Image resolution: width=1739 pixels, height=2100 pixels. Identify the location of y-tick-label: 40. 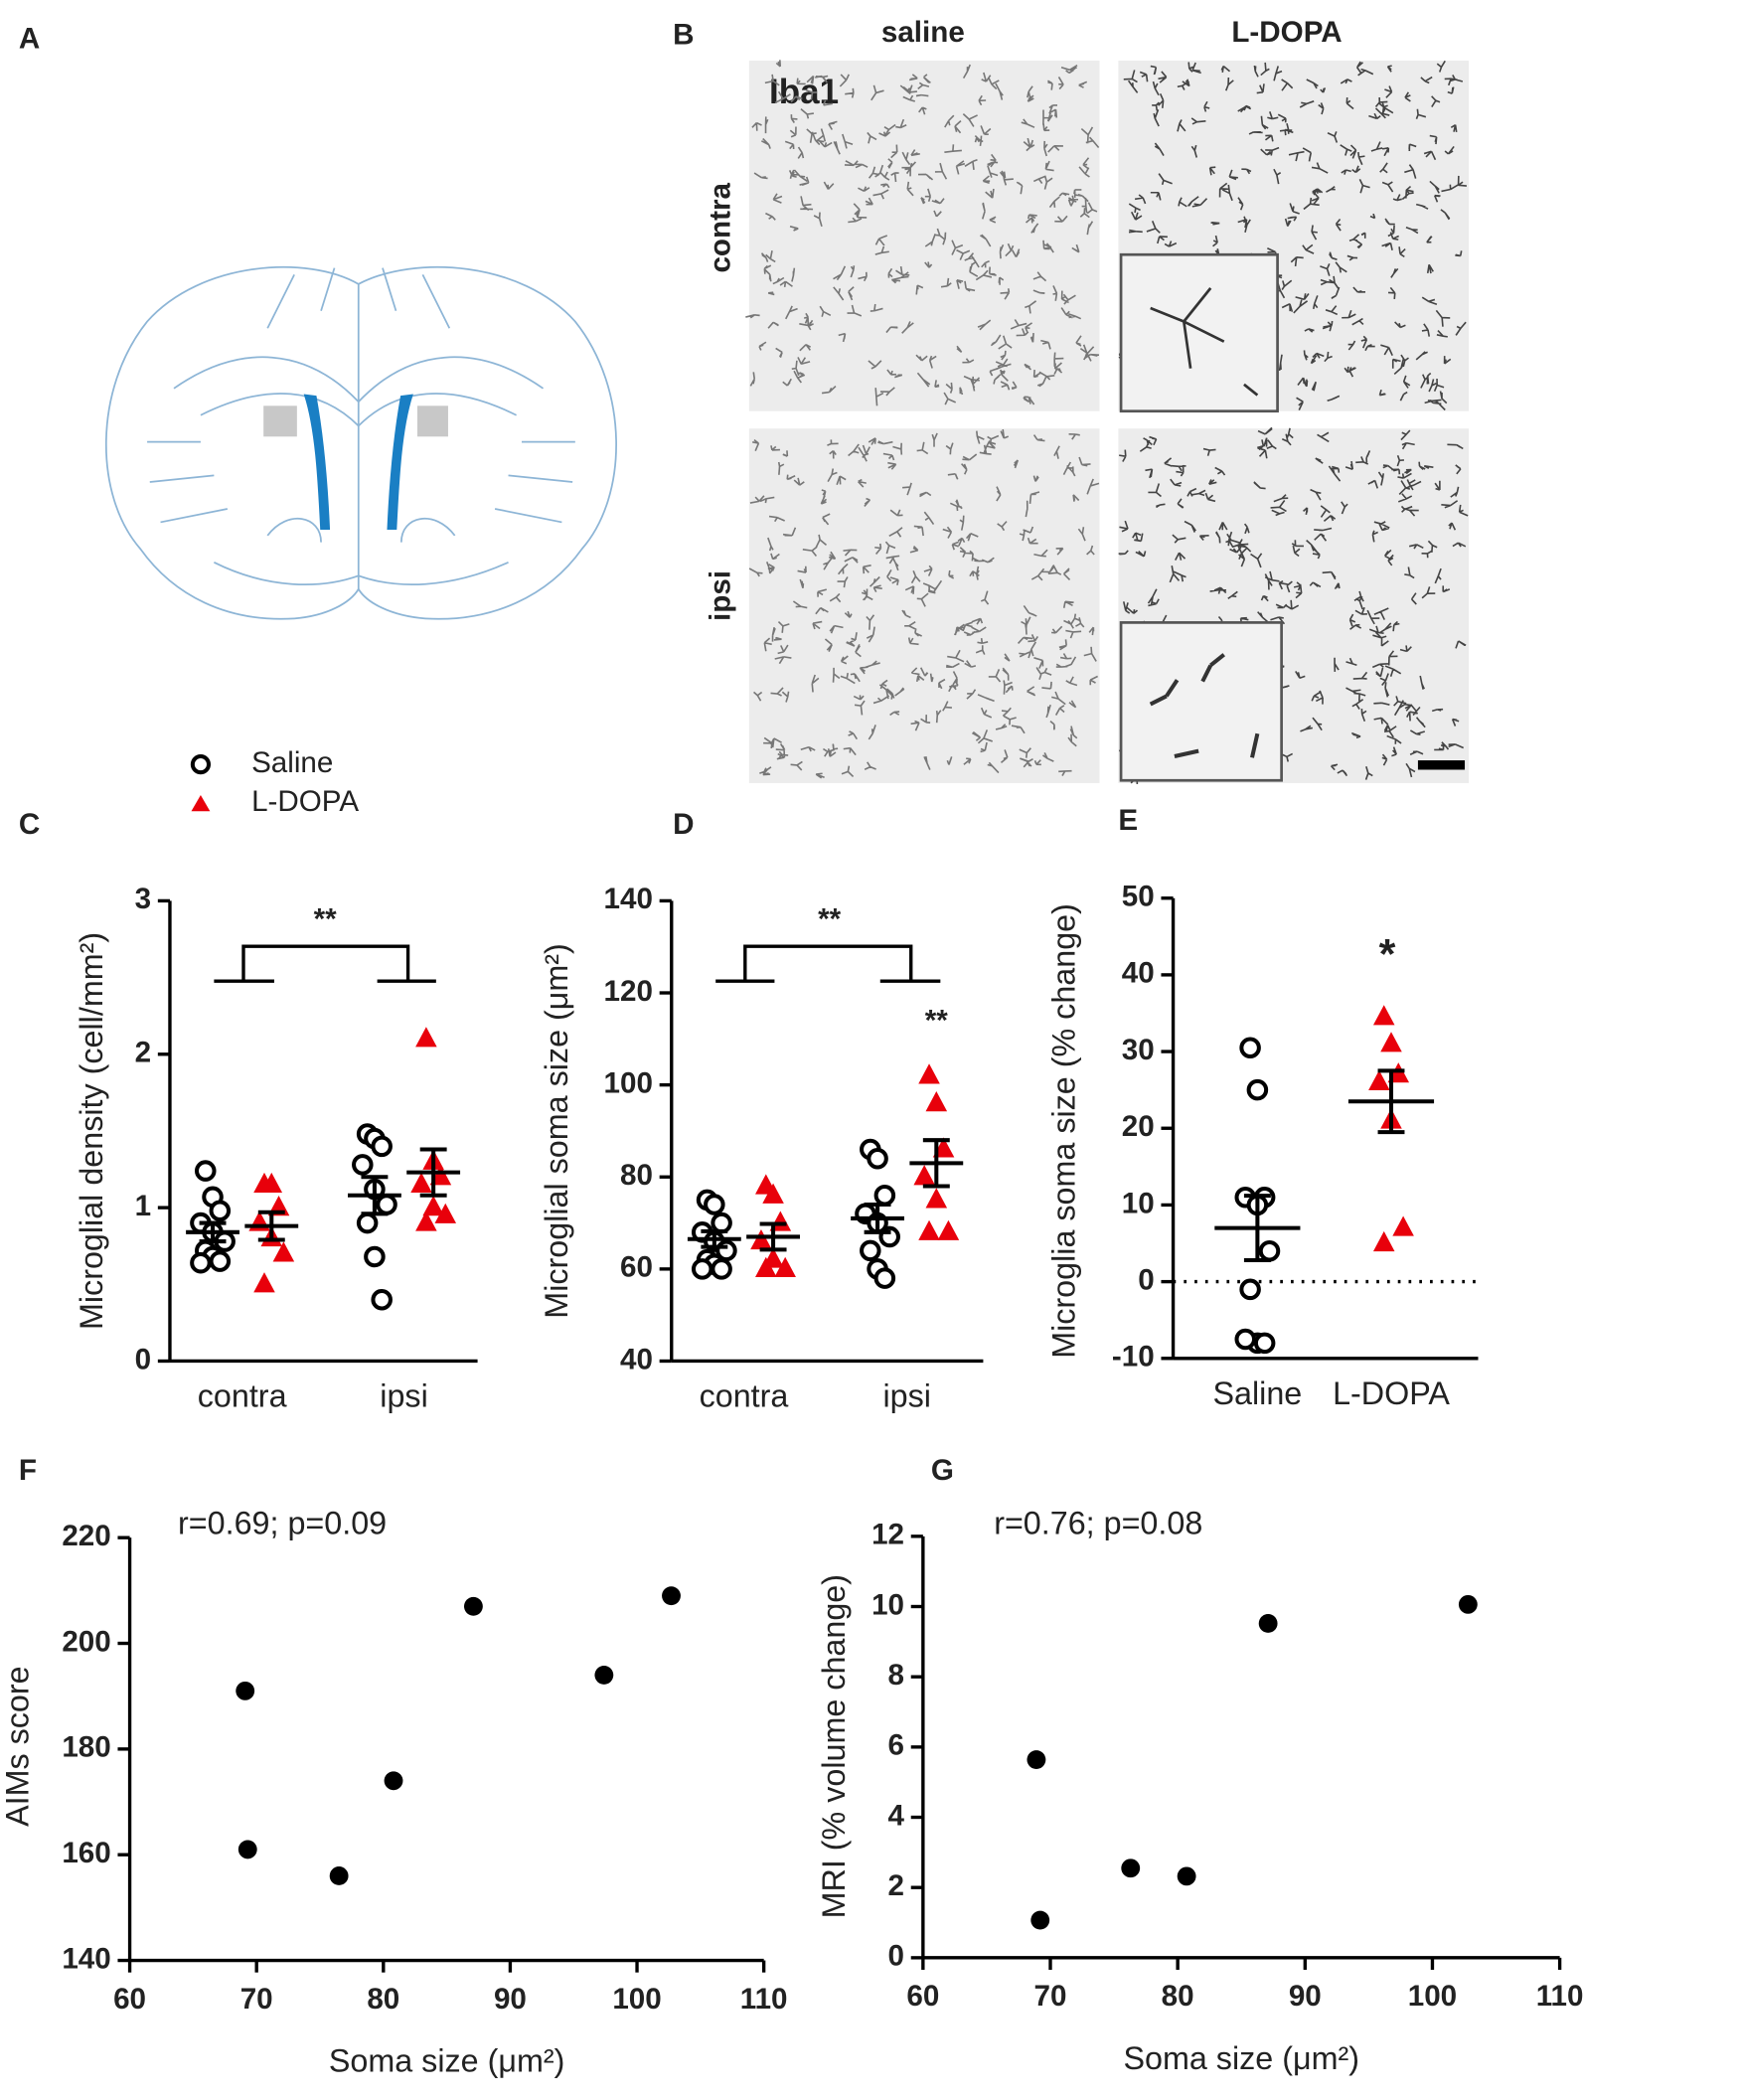
(636, 1359).